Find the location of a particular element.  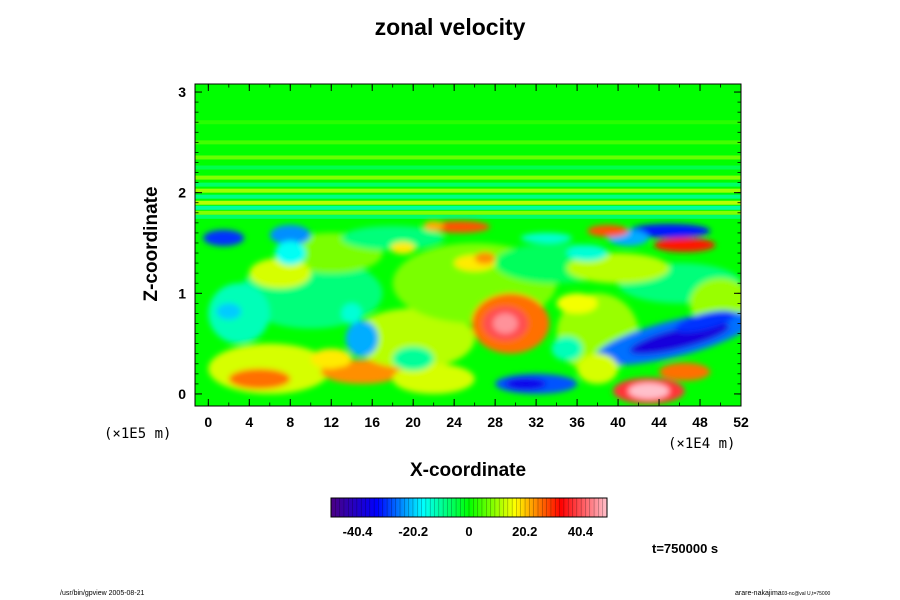

x-tick-label: 8 is located at coordinates (290, 422).